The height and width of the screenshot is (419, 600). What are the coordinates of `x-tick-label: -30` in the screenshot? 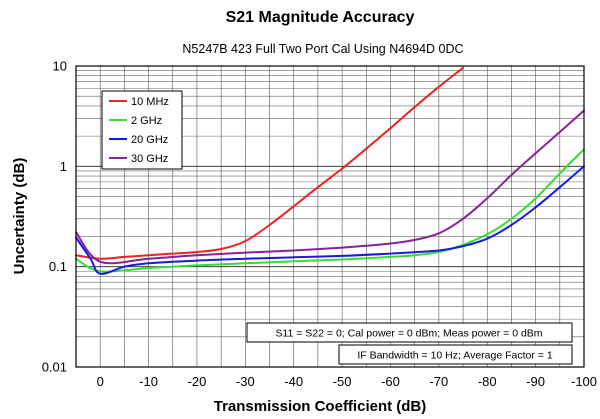 It's located at (245, 381).